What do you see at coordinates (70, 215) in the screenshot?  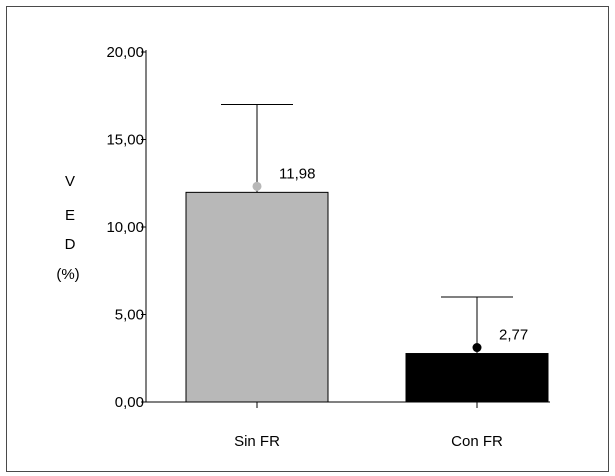 I see `y-axis-label-line: E` at bounding box center [70, 215].